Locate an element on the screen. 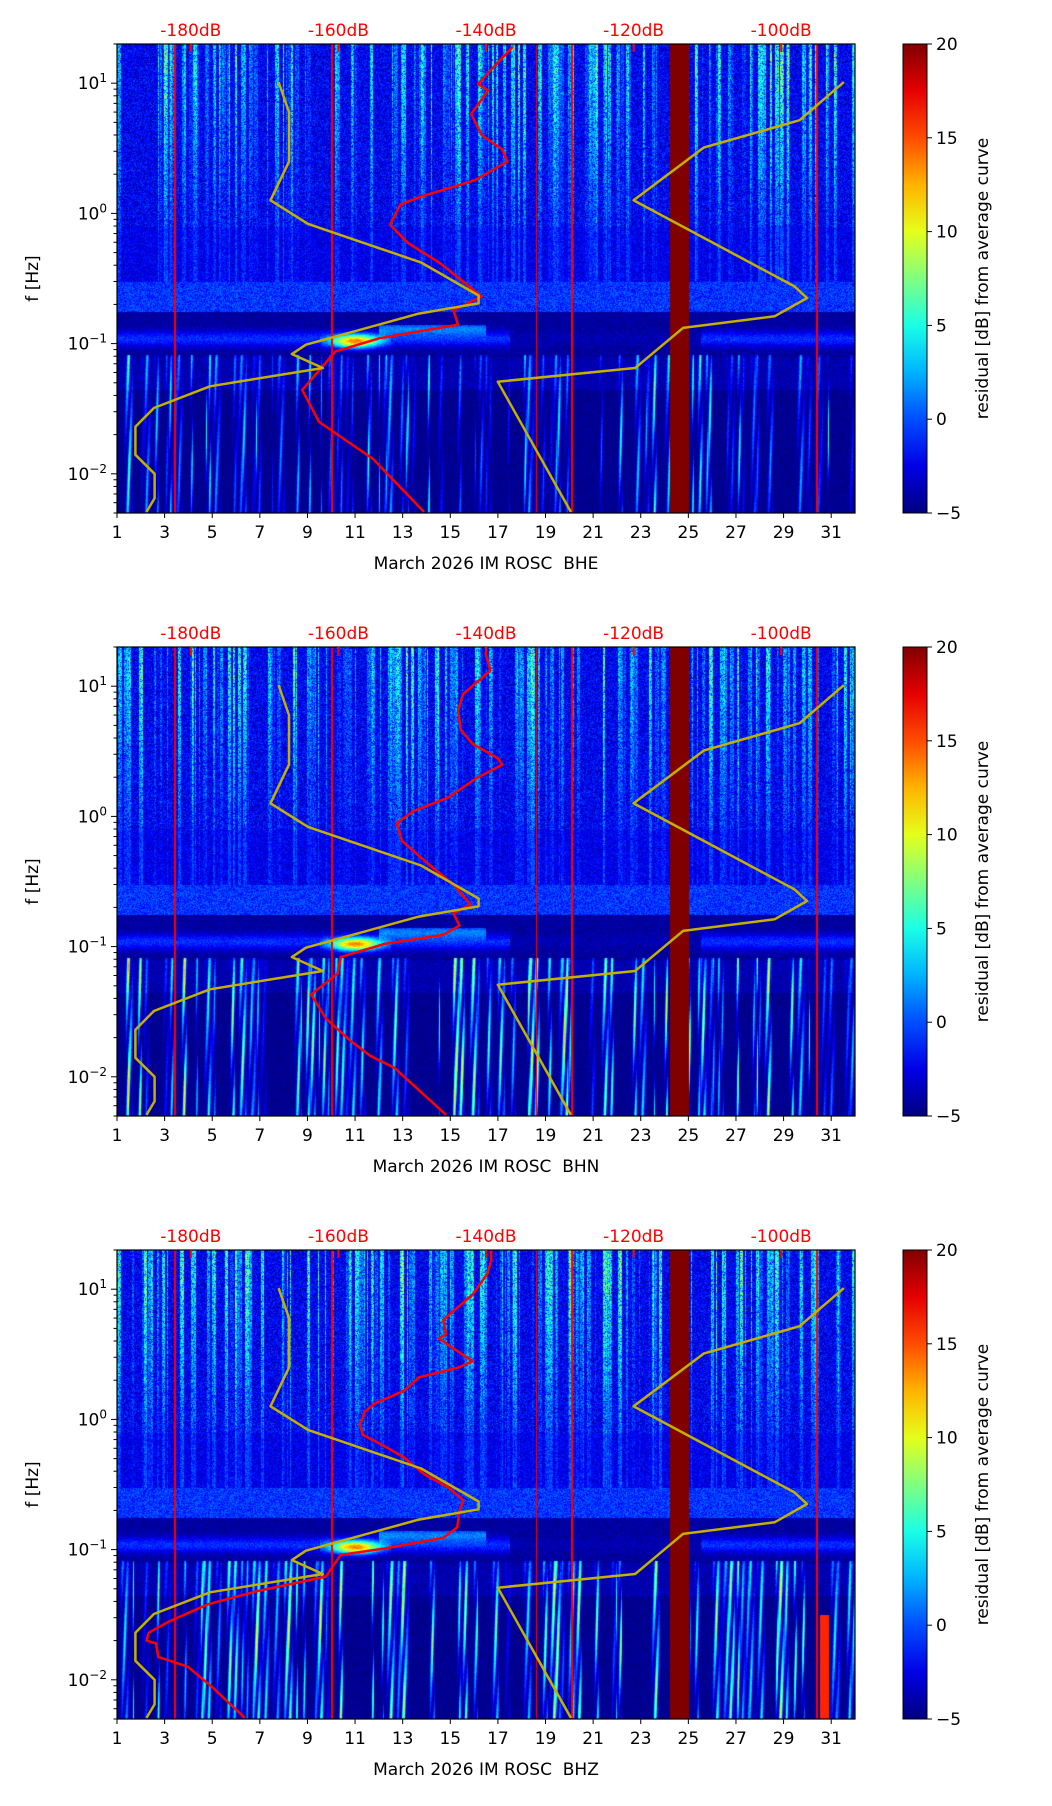 This screenshot has height=1806, width=1052. x-axis-label: March 2026 IM ROSC BHE is located at coordinates (486, 564).